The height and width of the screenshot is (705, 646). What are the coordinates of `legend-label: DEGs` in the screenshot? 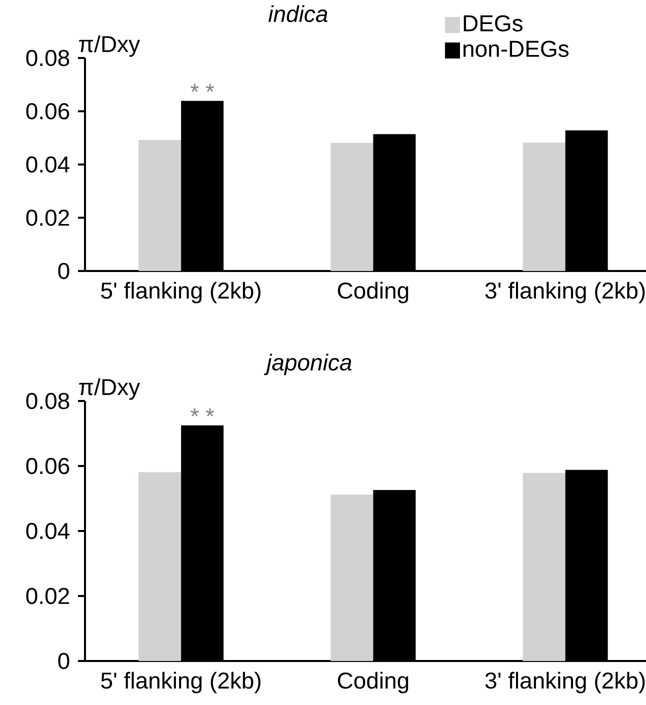 It's located at (493, 23).